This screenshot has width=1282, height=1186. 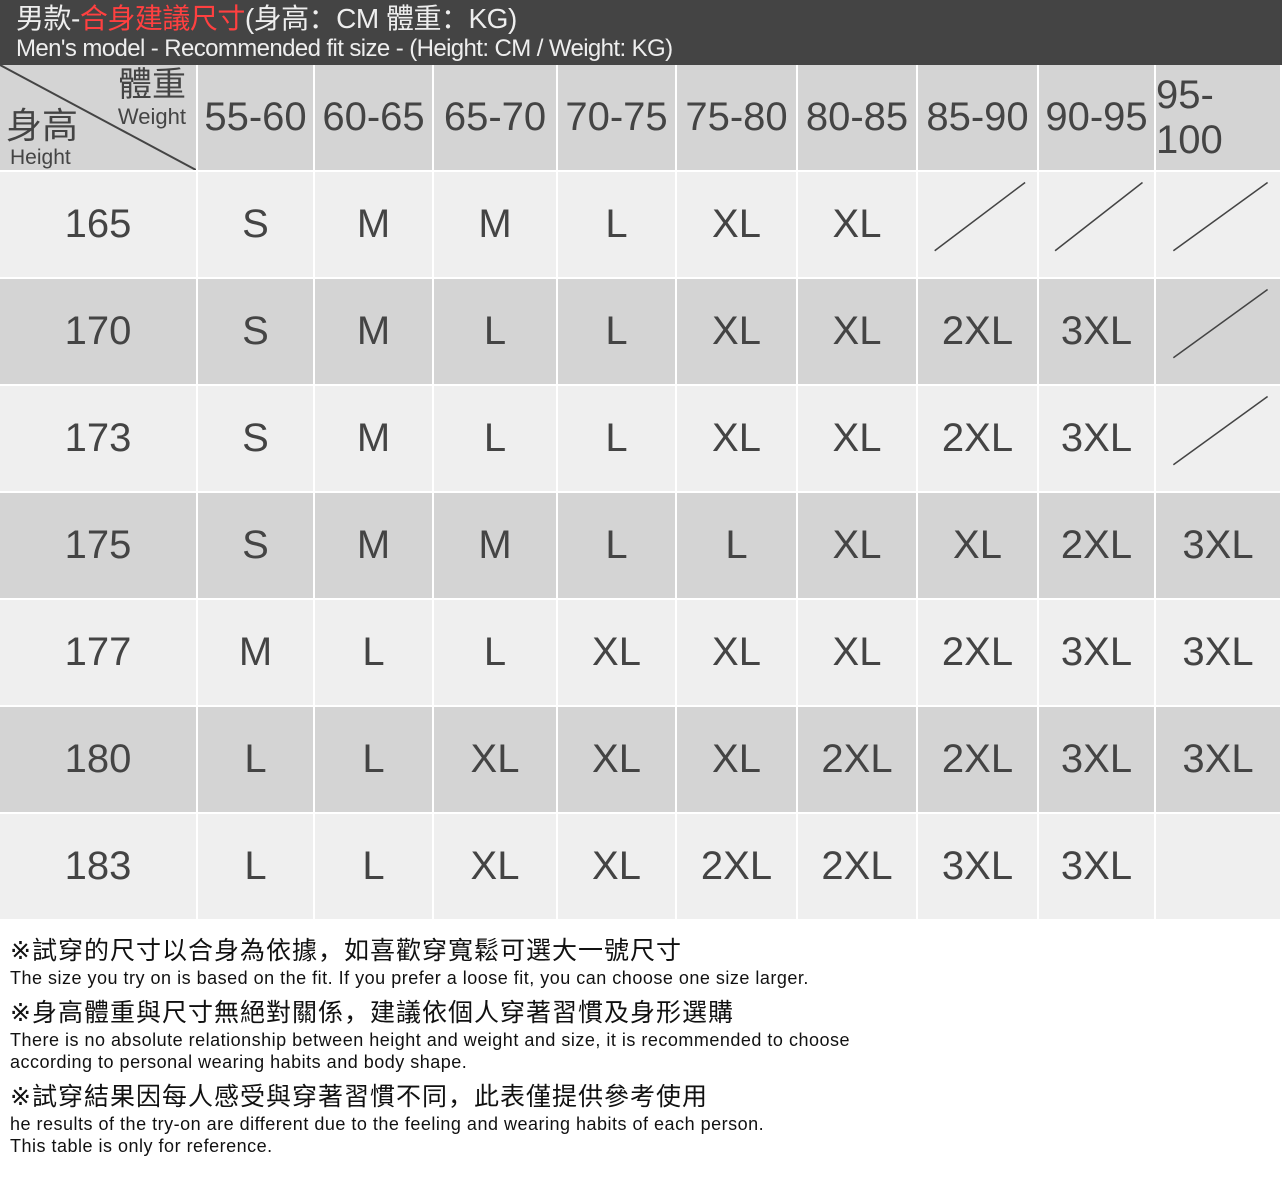 I want to click on weight-header: 60-65, so click(x=374, y=118).